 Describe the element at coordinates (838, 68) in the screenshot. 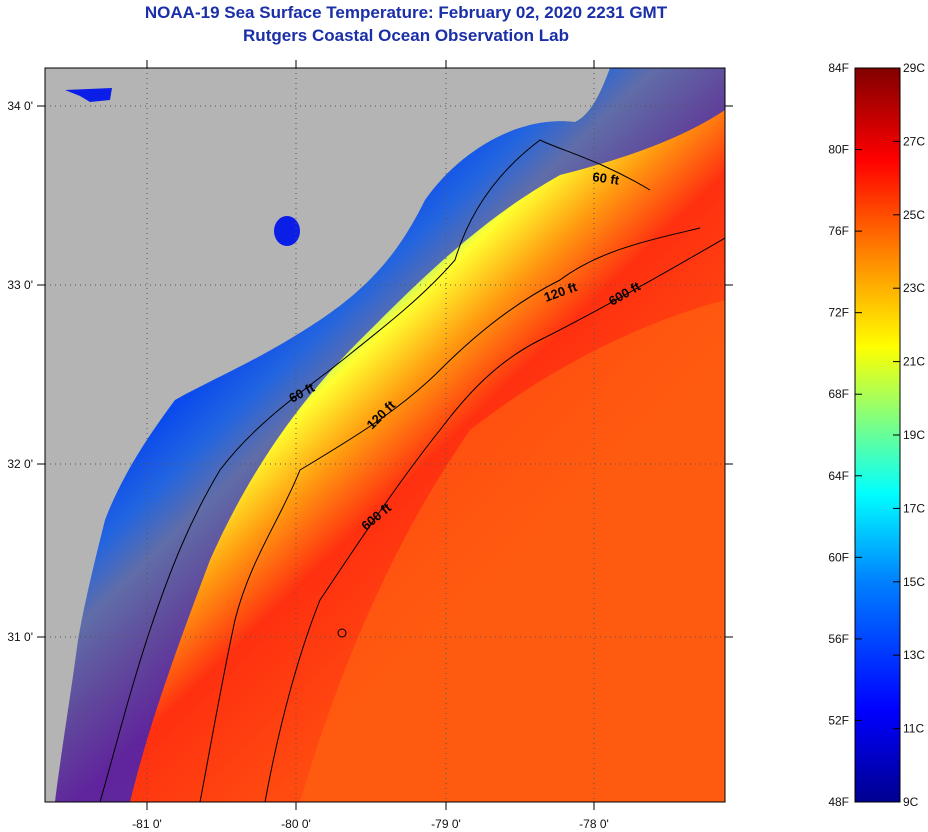

I see `colorbar-f-label: 84F` at that location.